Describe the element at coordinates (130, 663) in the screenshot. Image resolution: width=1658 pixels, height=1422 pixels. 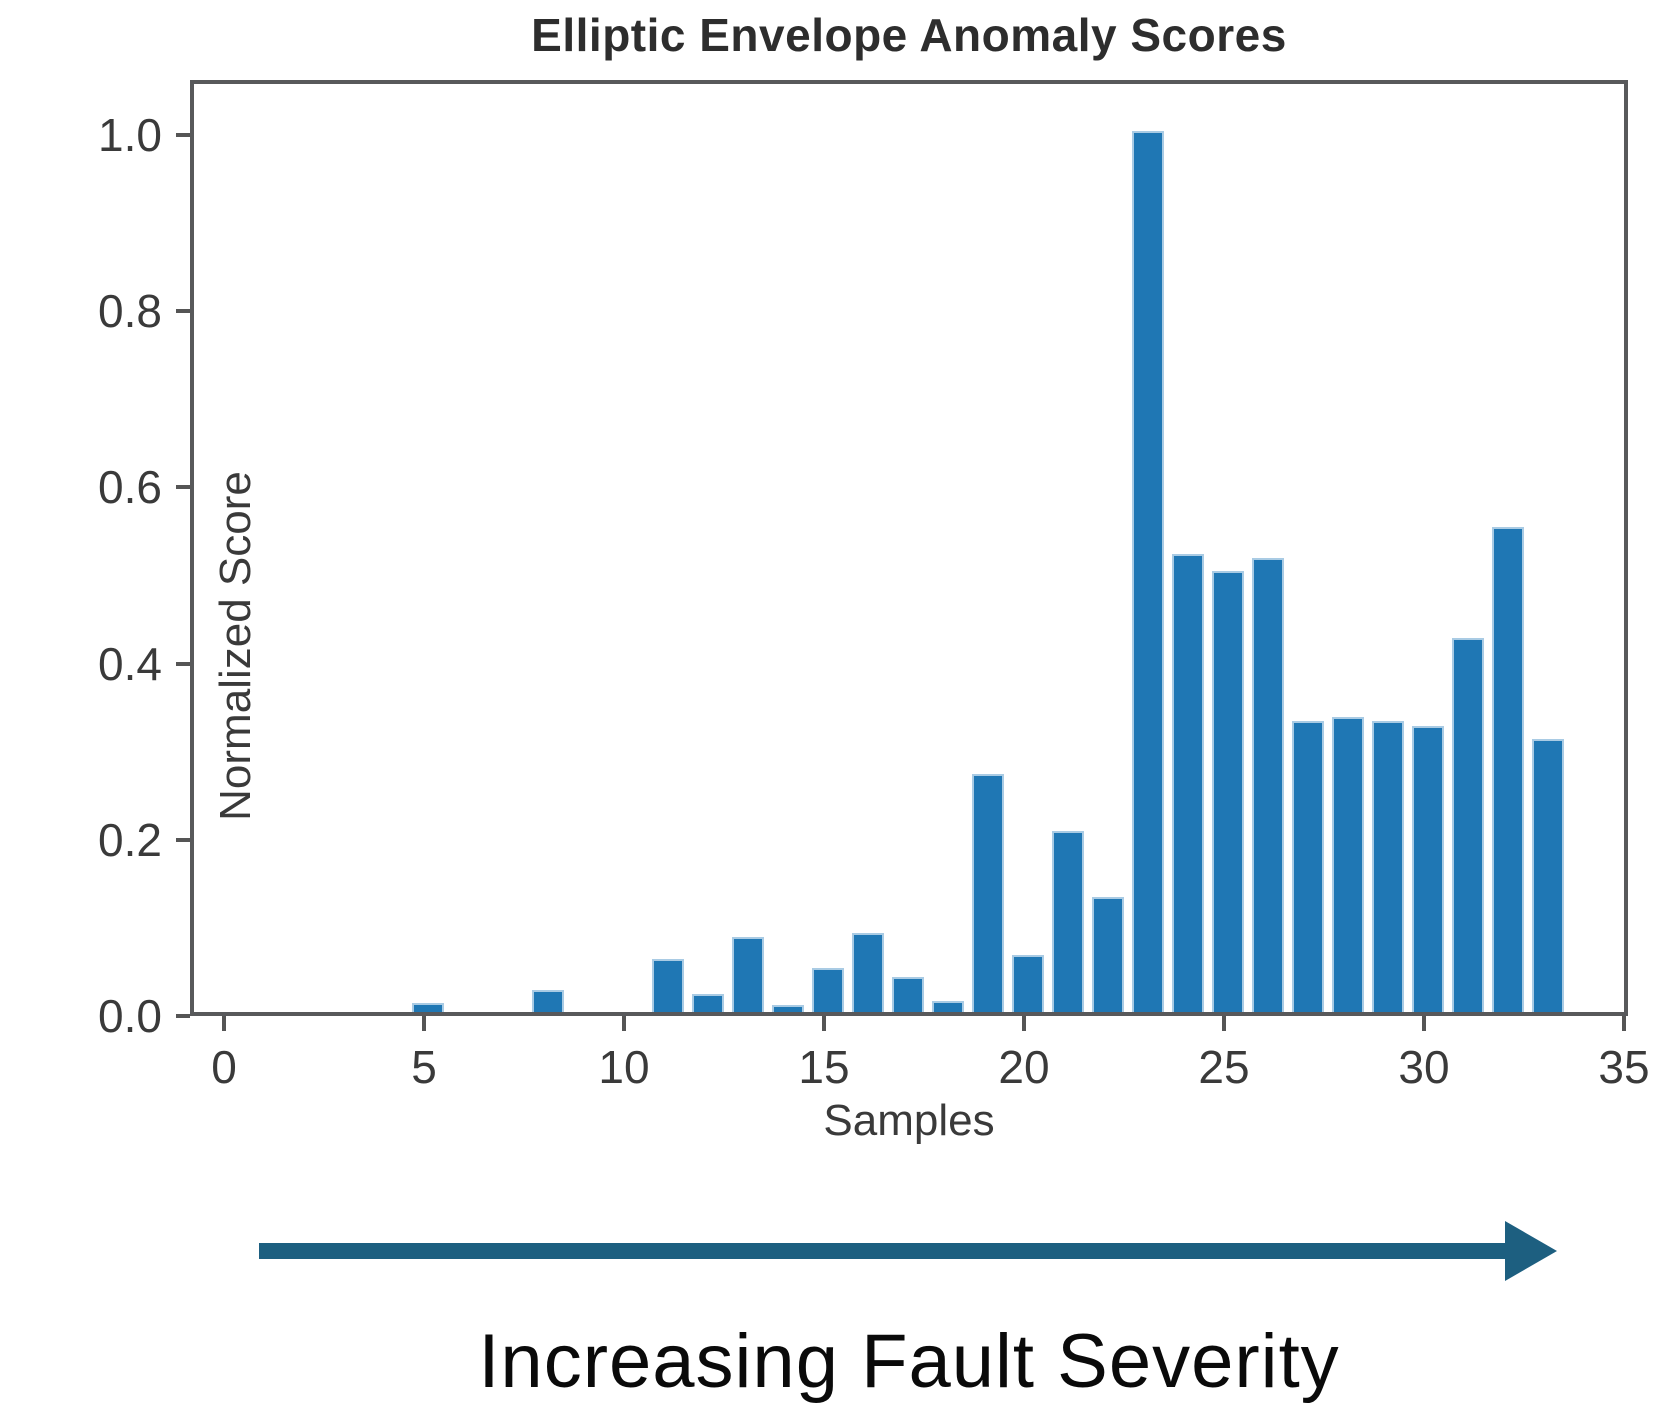
I see `y-tick-label: 0.4` at that location.